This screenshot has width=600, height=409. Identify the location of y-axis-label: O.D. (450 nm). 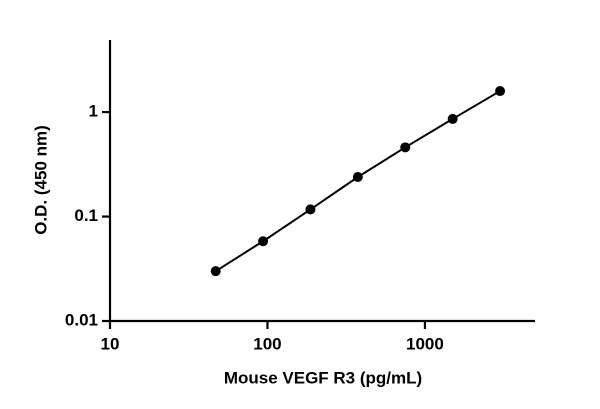
(40, 180).